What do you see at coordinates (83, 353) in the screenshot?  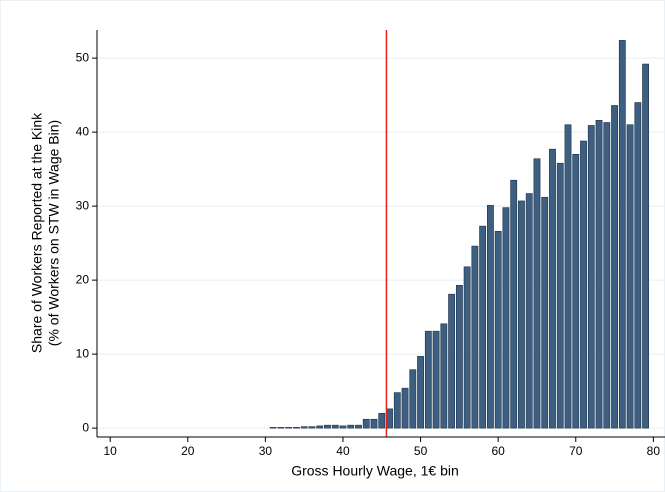 I see `y-tick-label: 10` at bounding box center [83, 353].